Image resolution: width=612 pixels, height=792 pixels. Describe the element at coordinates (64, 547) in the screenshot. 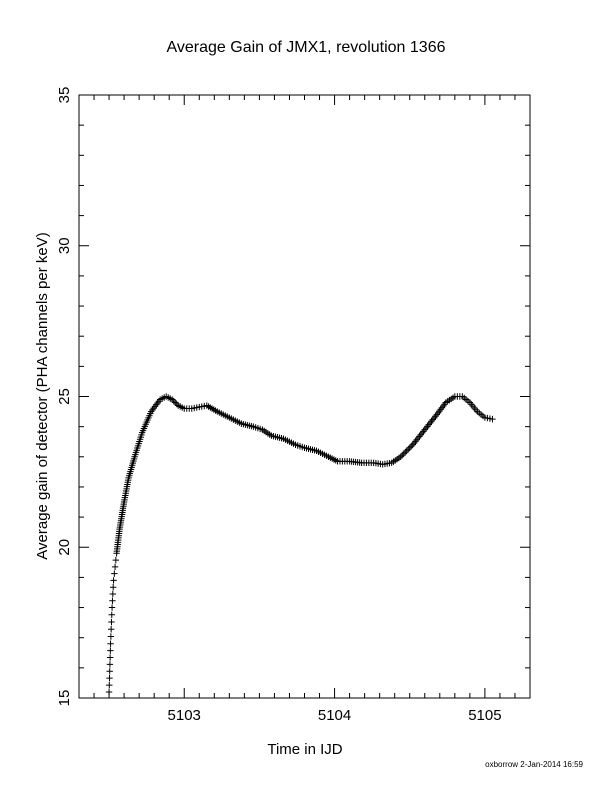

I see `y-tick-label: 20` at that location.